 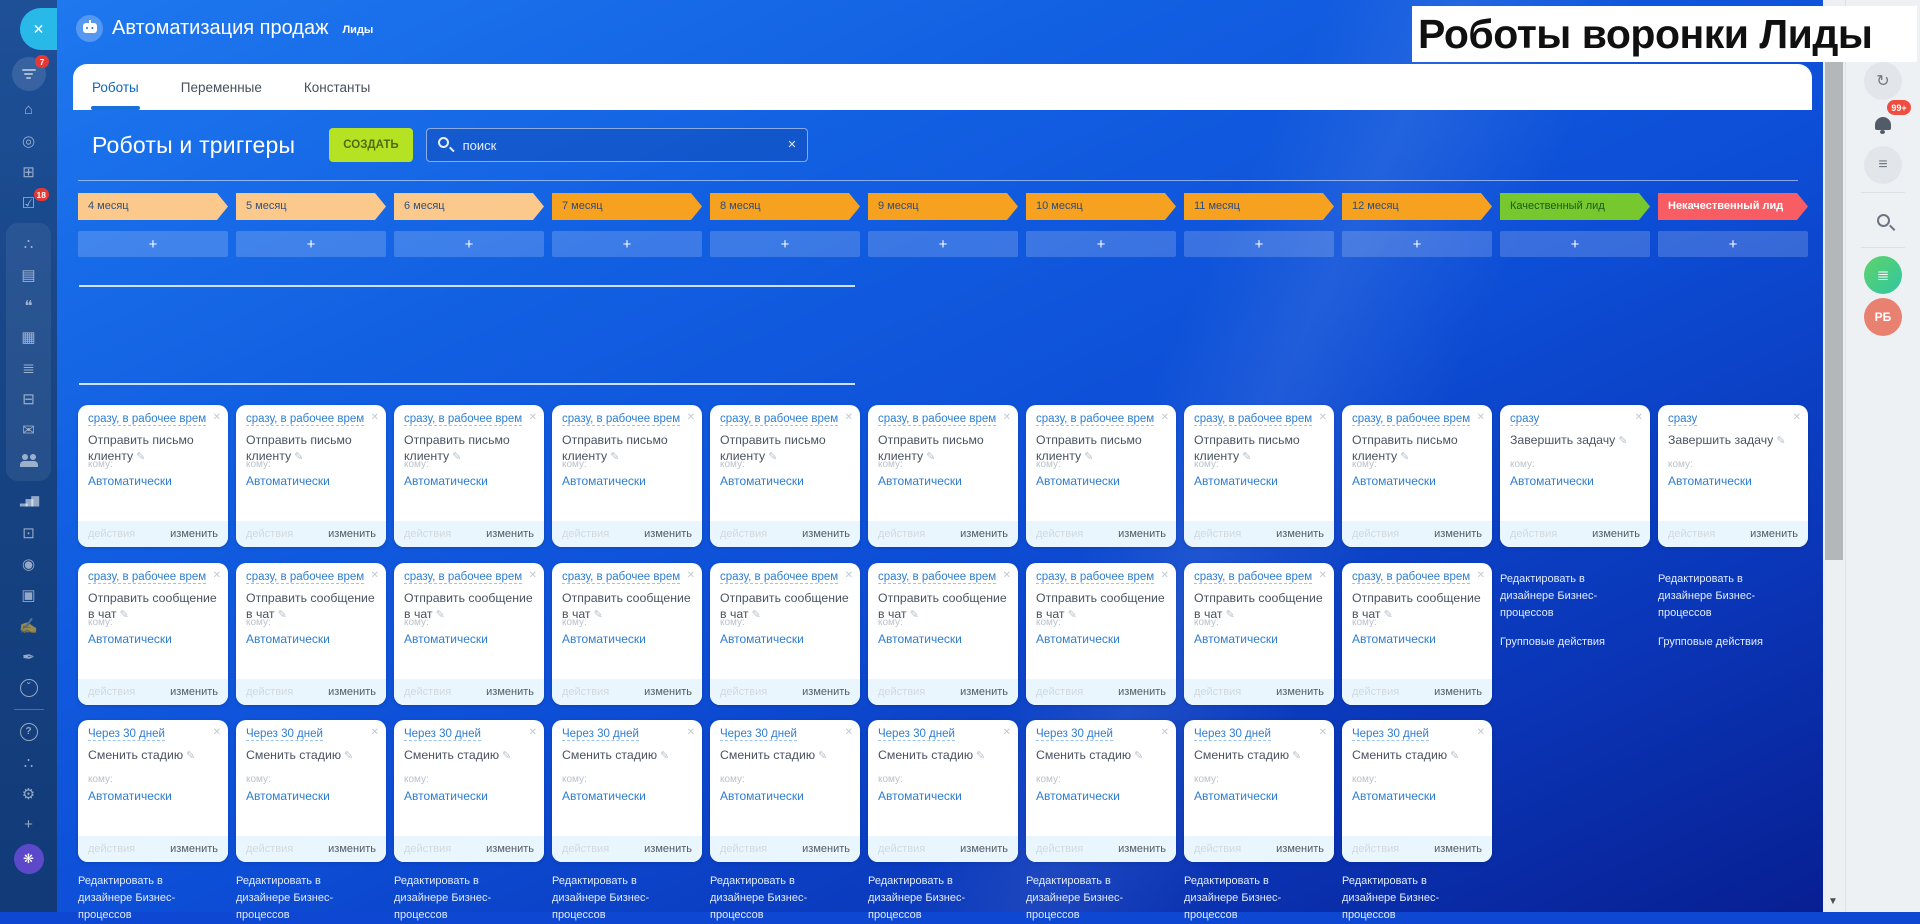 I want to click on stage-header: Некачественный лид, so click(x=1733, y=206).